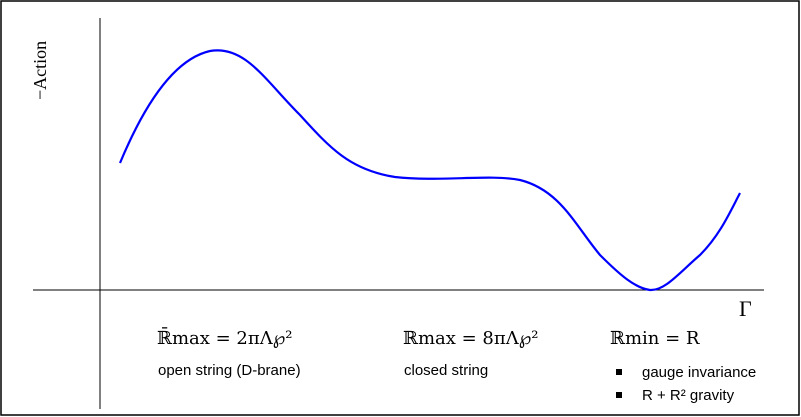  Describe the element at coordinates (471, 338) in the screenshot. I see `closed-string-formula: ℝmax = 8πΛ℘²` at that location.